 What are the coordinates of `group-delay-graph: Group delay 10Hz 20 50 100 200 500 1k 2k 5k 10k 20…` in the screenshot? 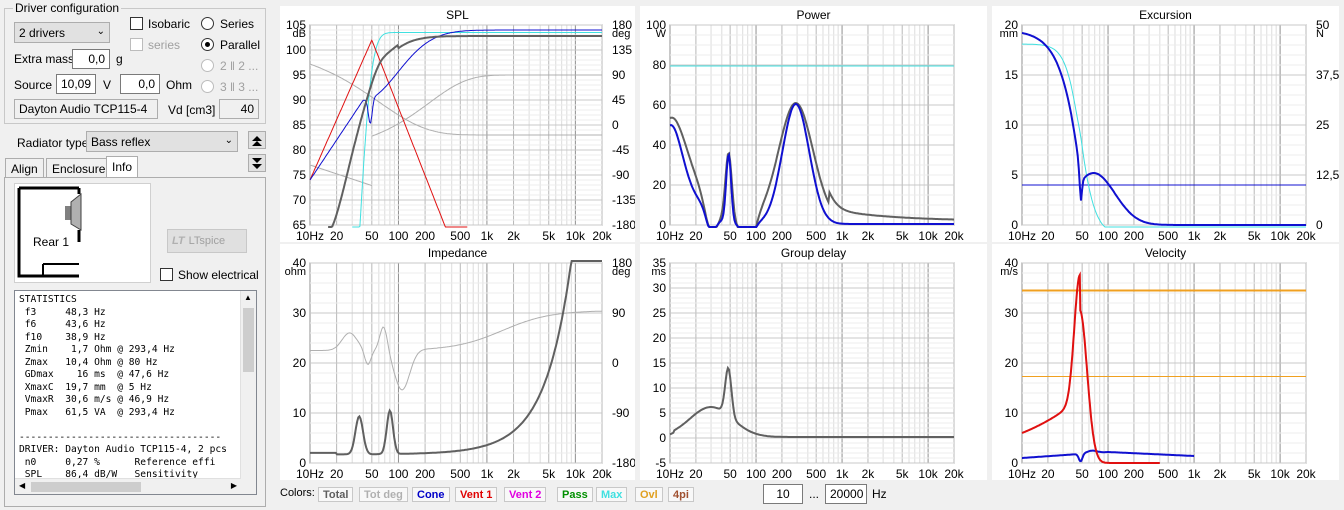 It's located at (813, 362).